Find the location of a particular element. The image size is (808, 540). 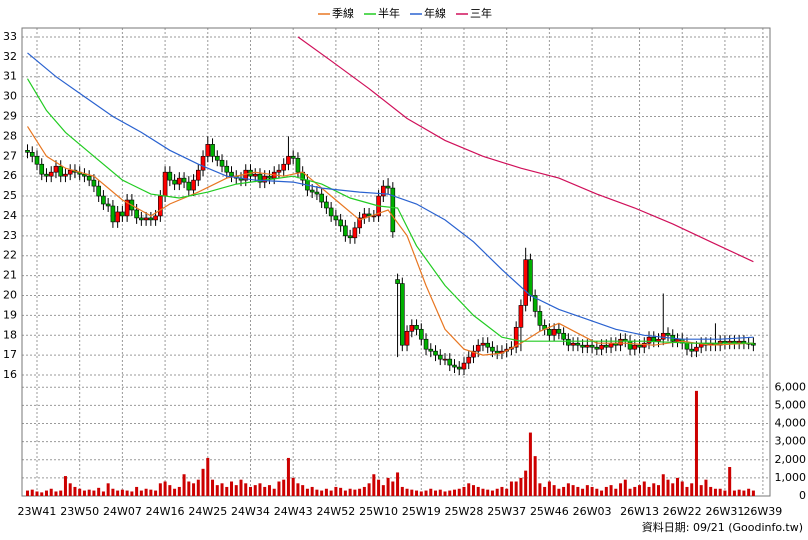

y-tick-label: 27 is located at coordinates (10, 155).